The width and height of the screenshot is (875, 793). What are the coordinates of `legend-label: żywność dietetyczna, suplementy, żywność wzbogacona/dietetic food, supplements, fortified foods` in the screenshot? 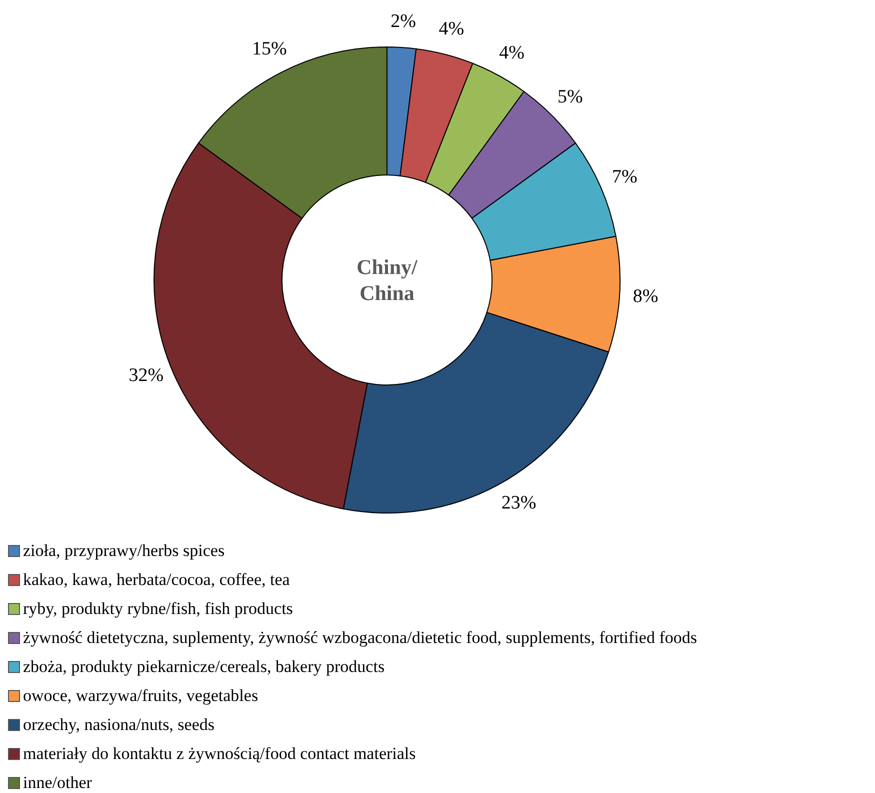 It's located at (360, 638).